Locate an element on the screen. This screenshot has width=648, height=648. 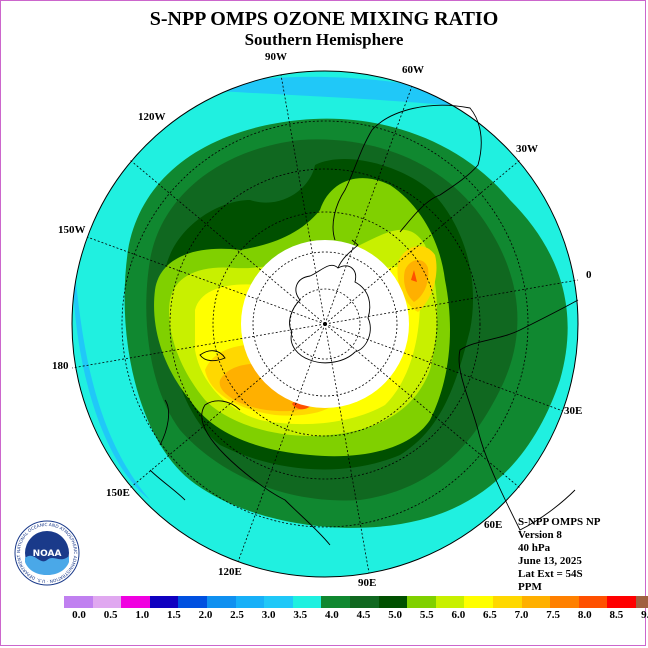
band-3-0-north is located at coordinates (345, 93).